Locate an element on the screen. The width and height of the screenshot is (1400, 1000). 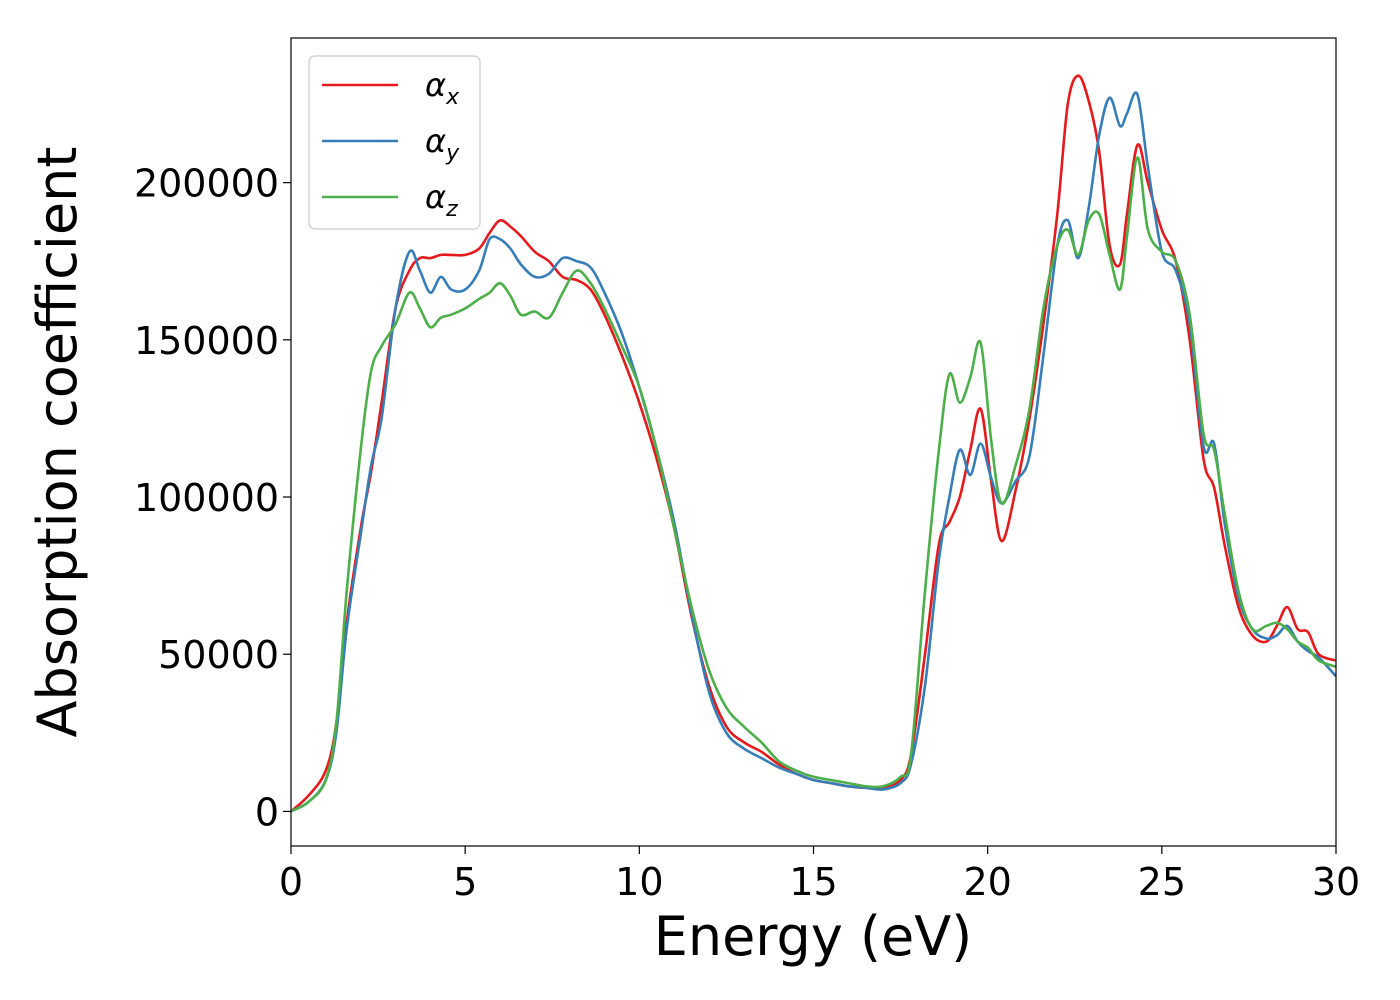
x-axis-title: Energy (eV) is located at coordinates (813, 936).